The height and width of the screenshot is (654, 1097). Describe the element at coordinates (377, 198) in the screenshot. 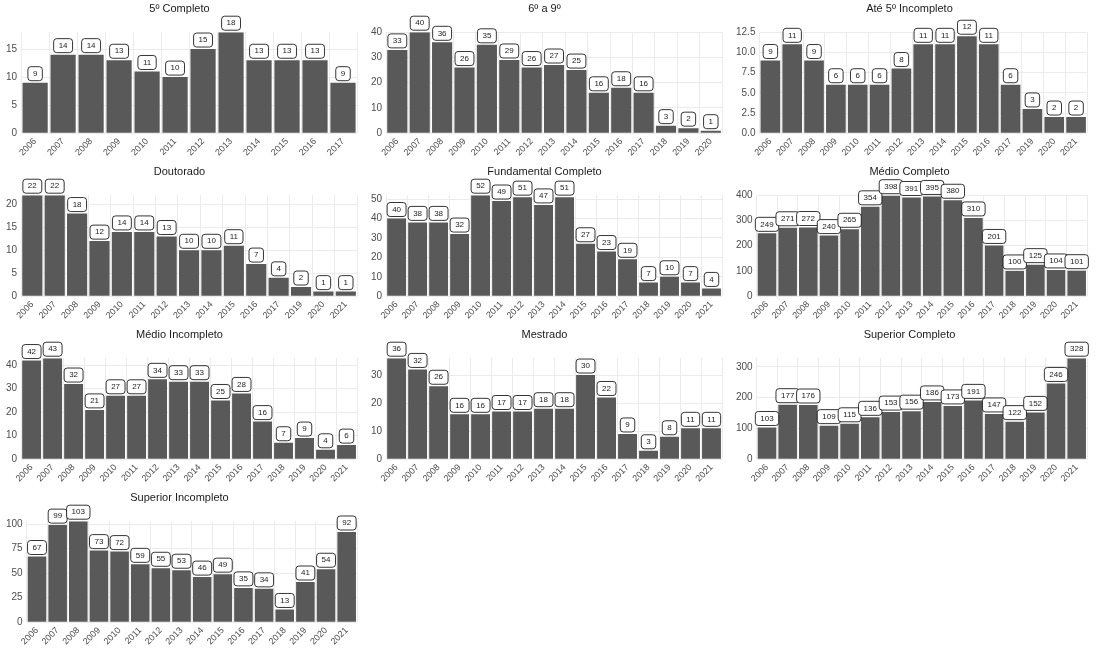

I see `y-tick-label: 50` at that location.